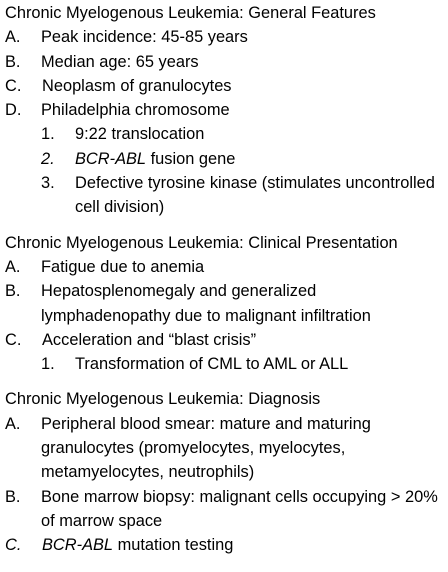 The image size is (448, 572). What do you see at coordinates (120, 61) in the screenshot?
I see `list-item-text: Median age: 65 years` at bounding box center [120, 61].